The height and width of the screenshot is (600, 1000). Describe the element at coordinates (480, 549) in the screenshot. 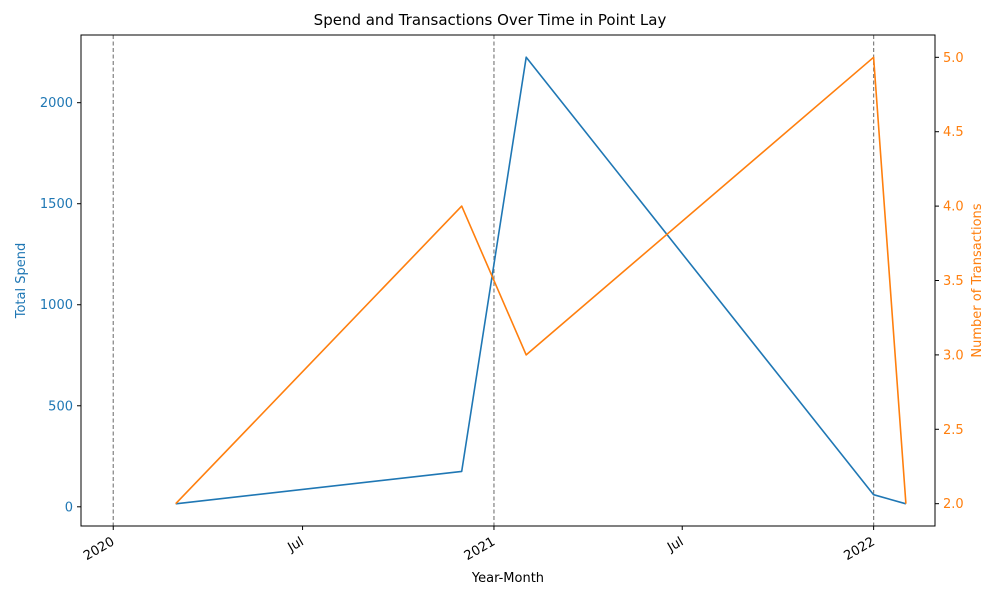

I see `x-tick-label: 2021` at that location.